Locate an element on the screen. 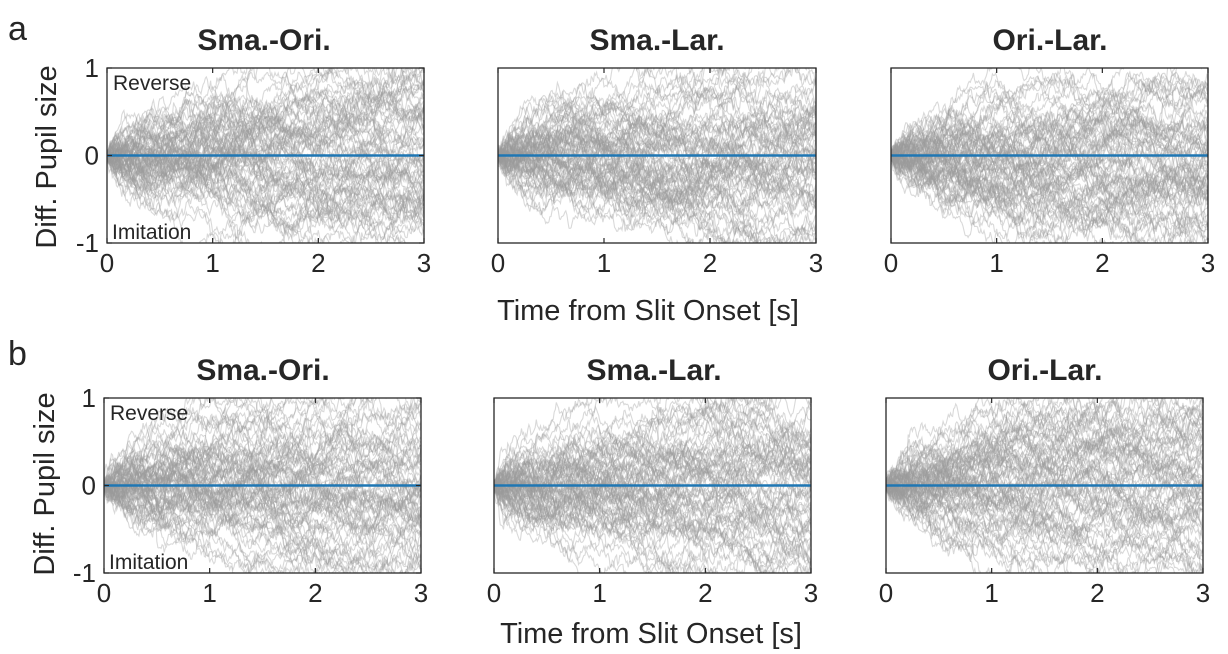 The width and height of the screenshot is (1228, 654). x-tick-label: 2 is located at coordinates (1097, 593).